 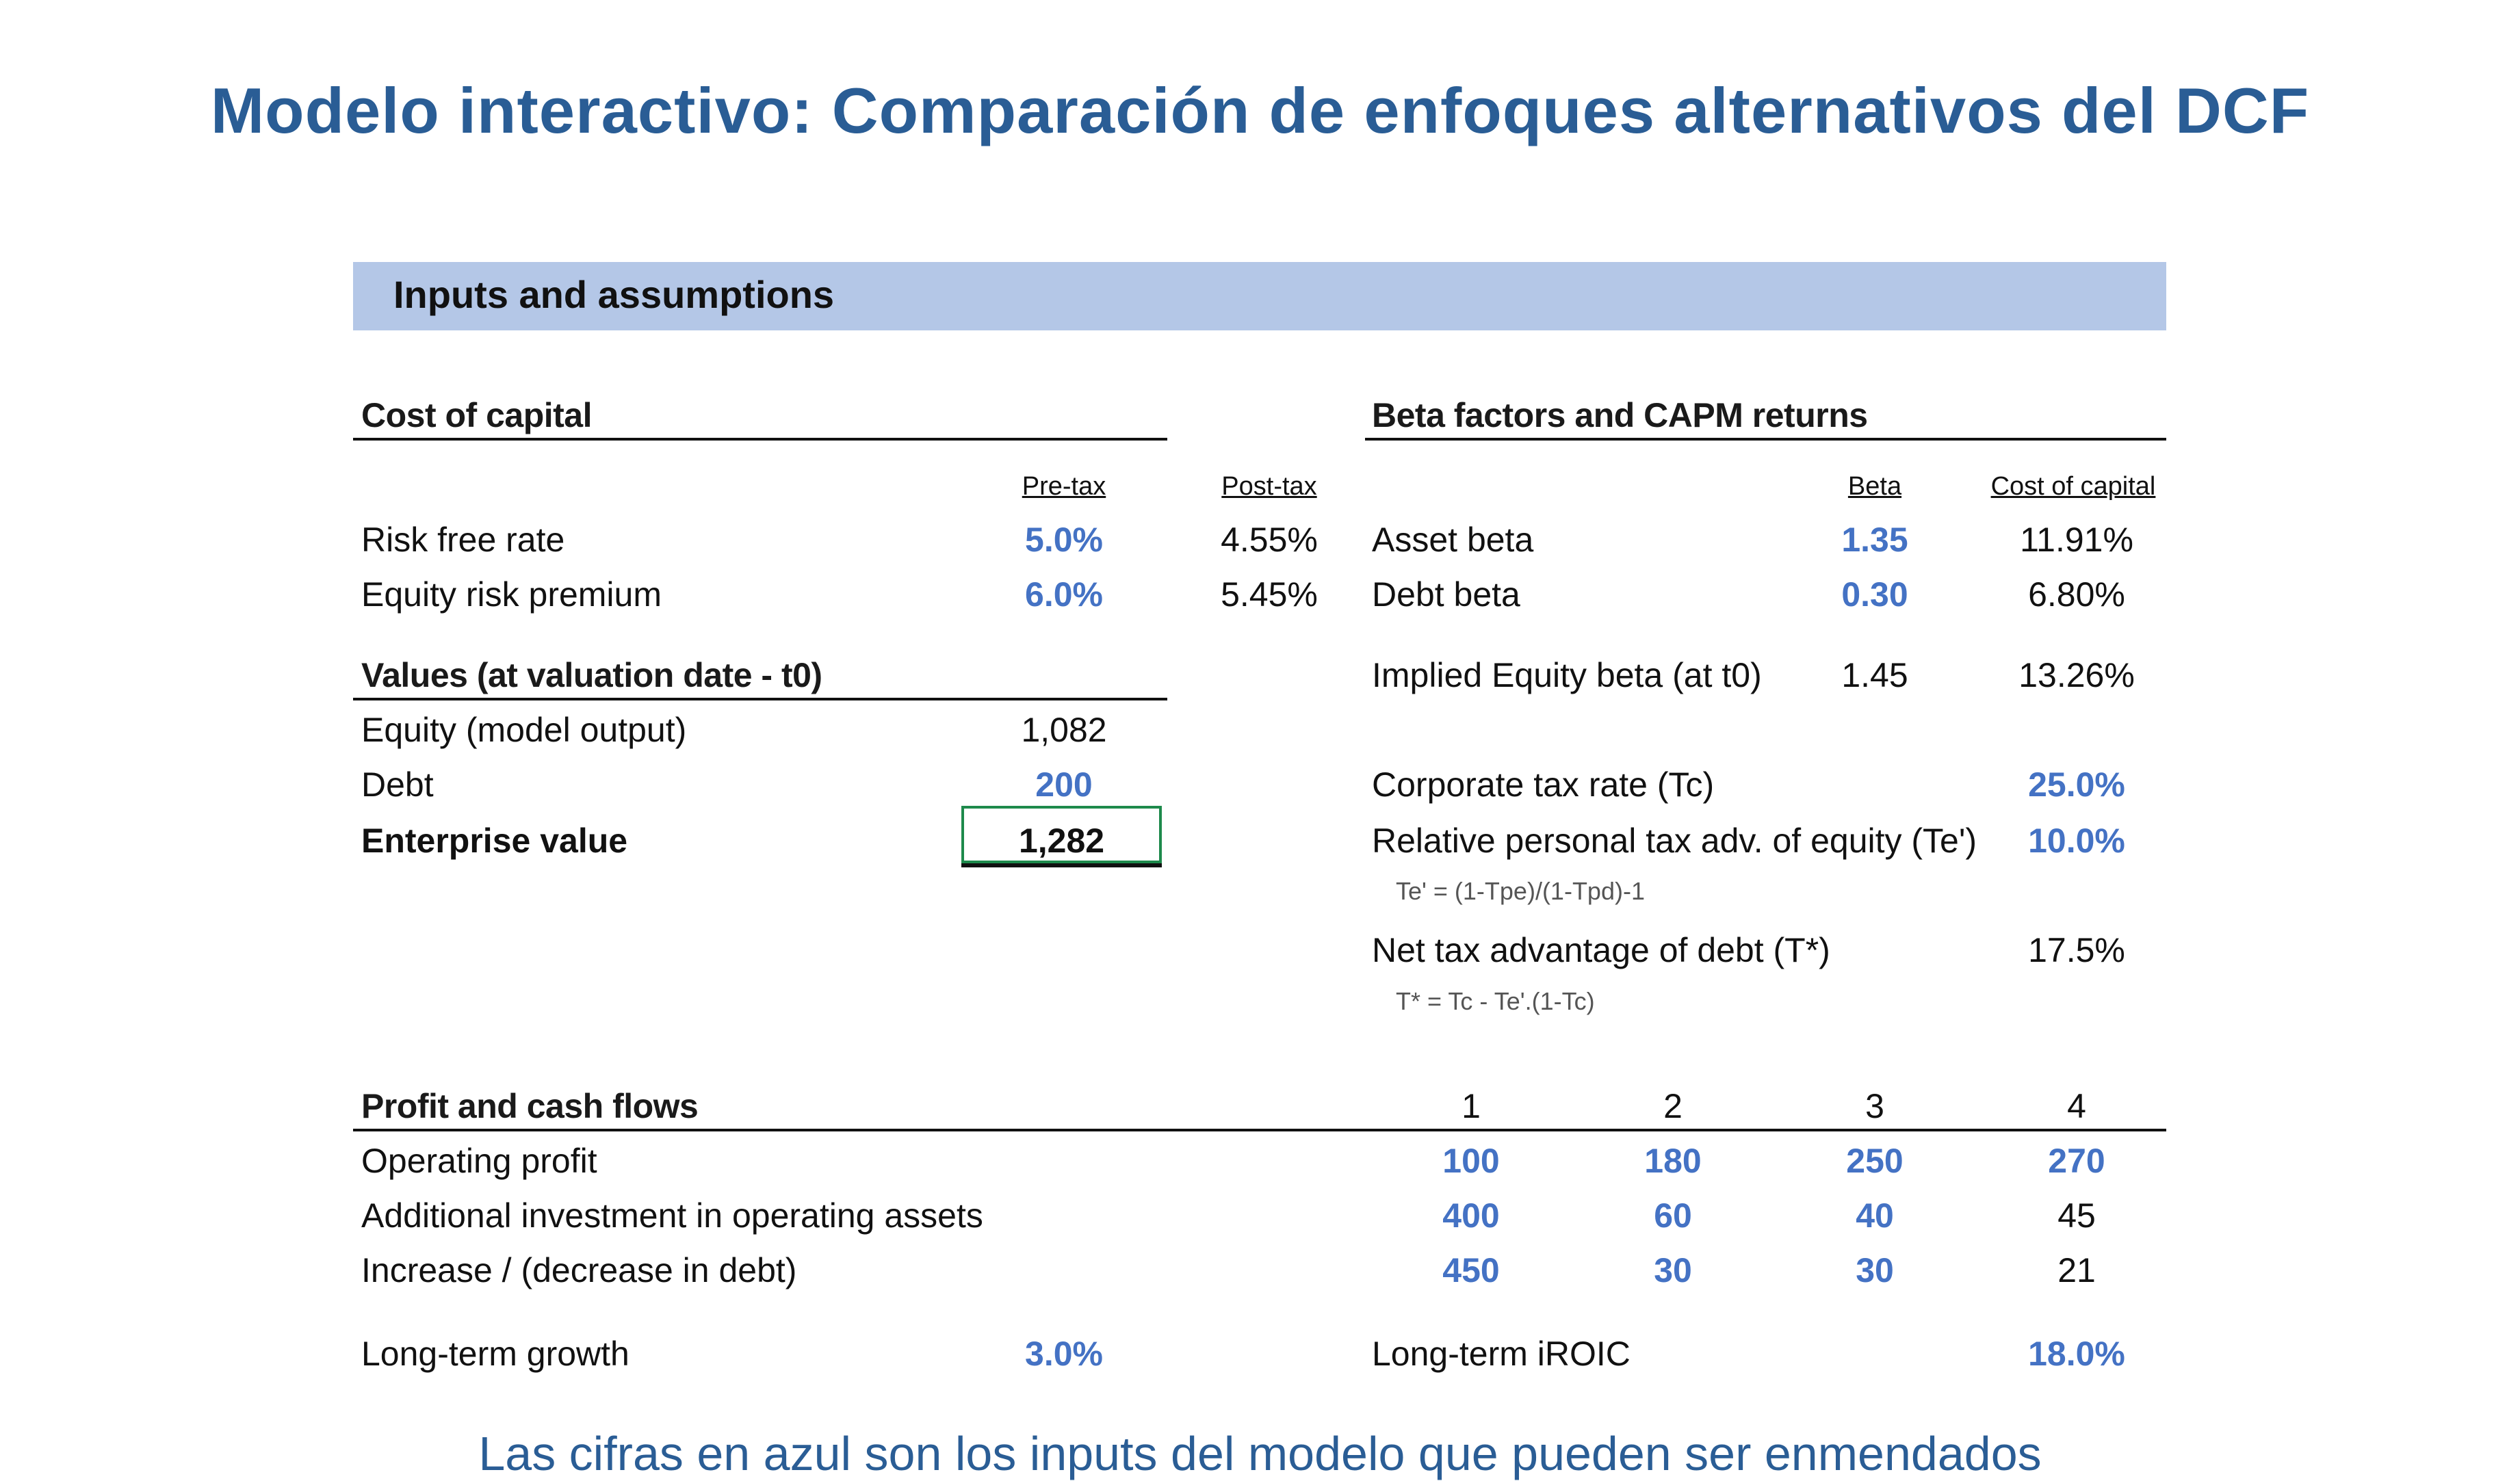 I want to click on profit-rule, so click(x=1259, y=1130).